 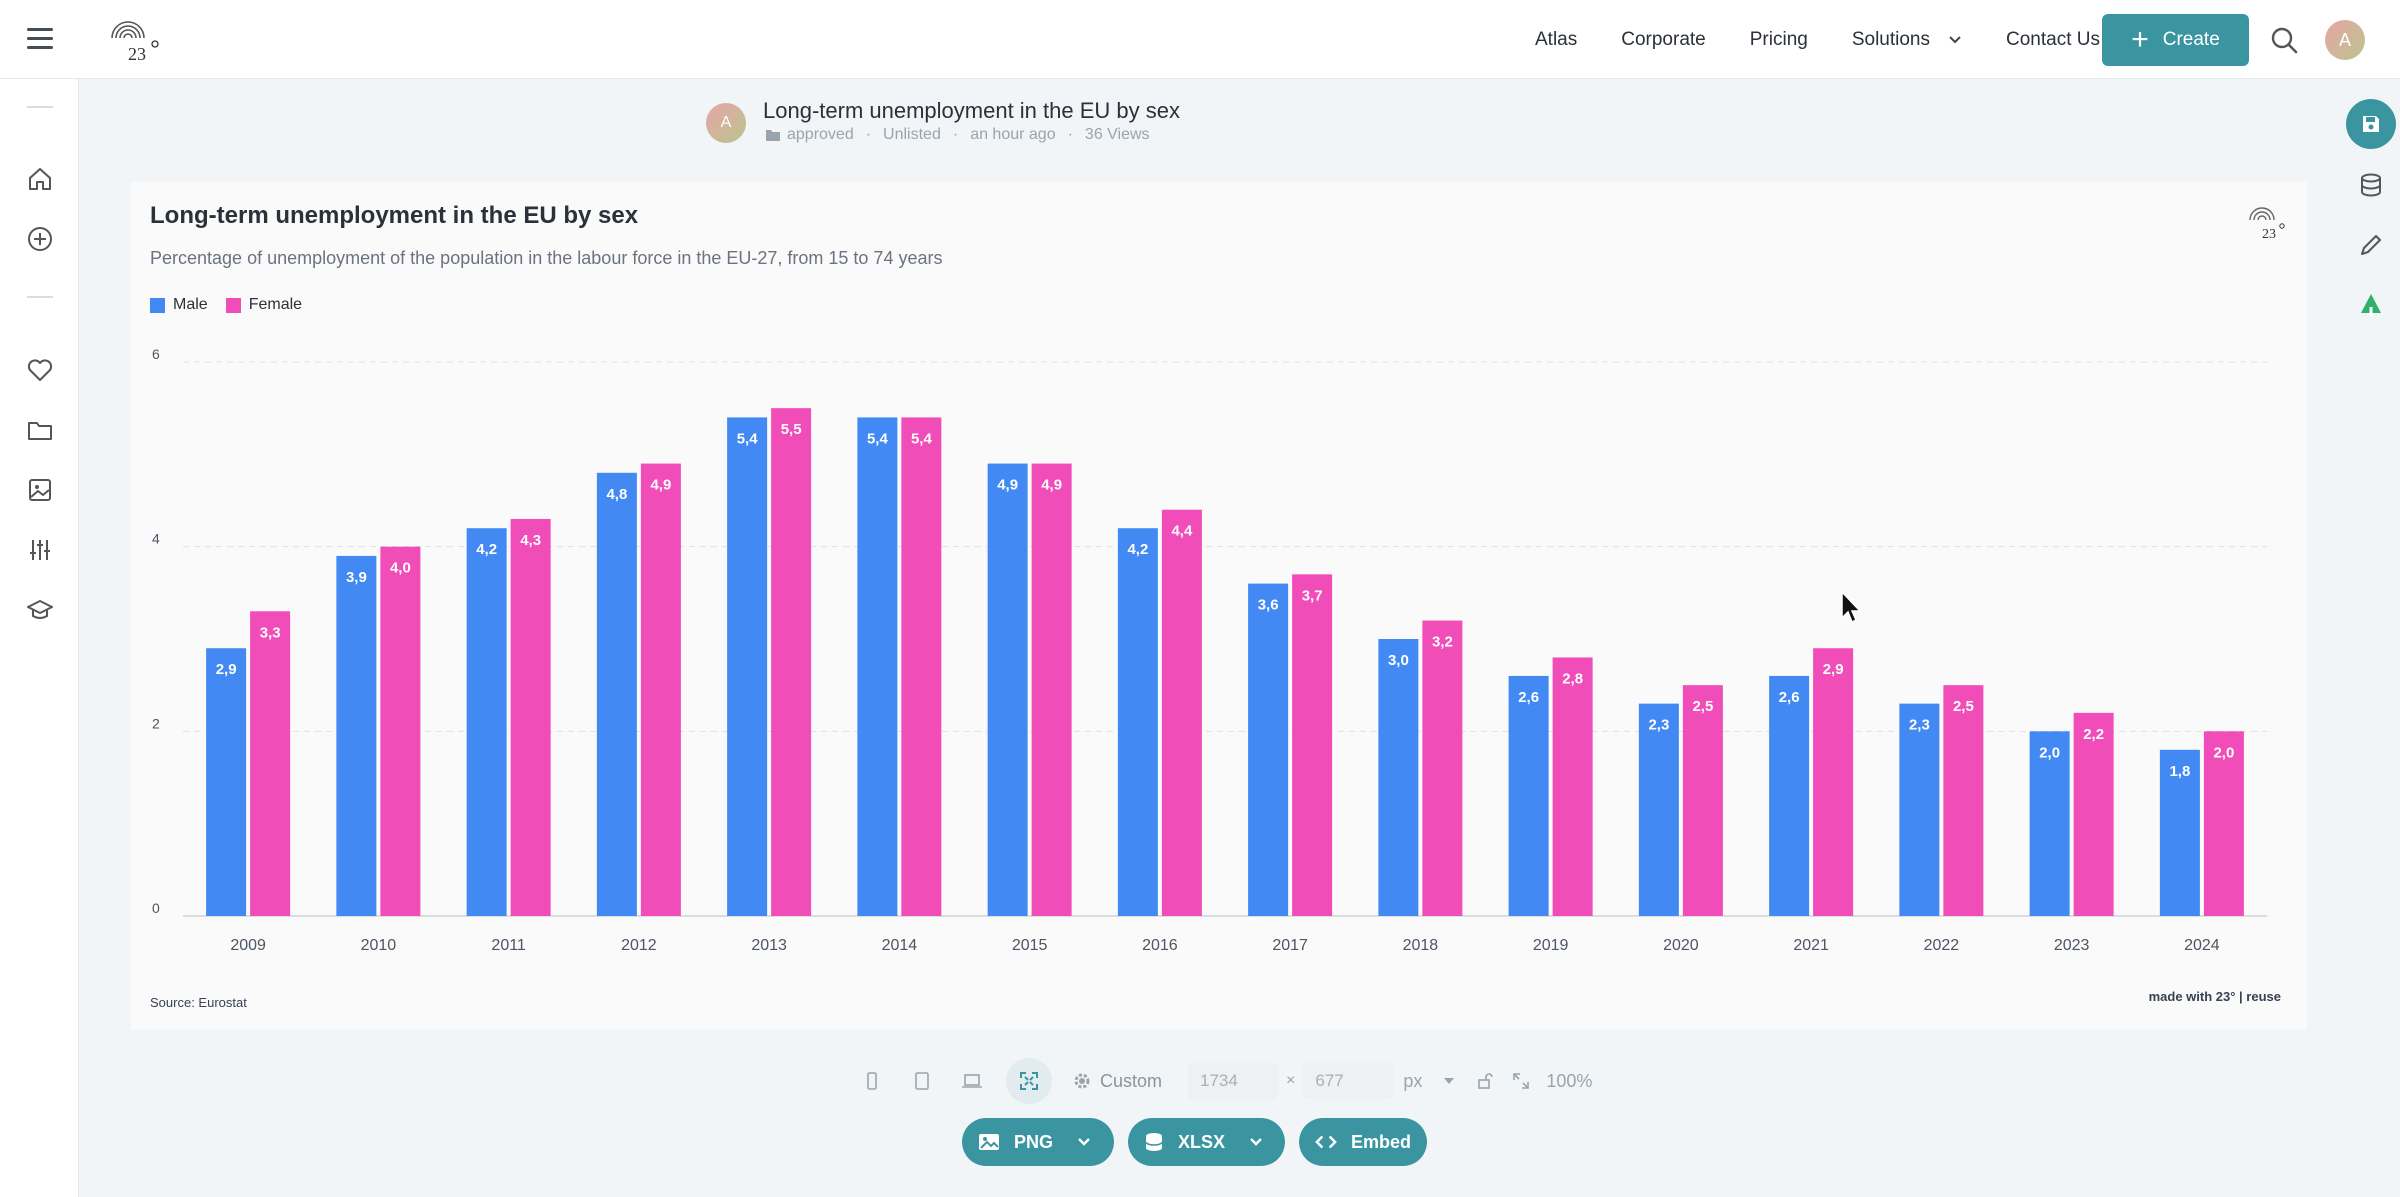 What do you see at coordinates (2093, 734) in the screenshot?
I see `data-label: 2,2` at bounding box center [2093, 734].